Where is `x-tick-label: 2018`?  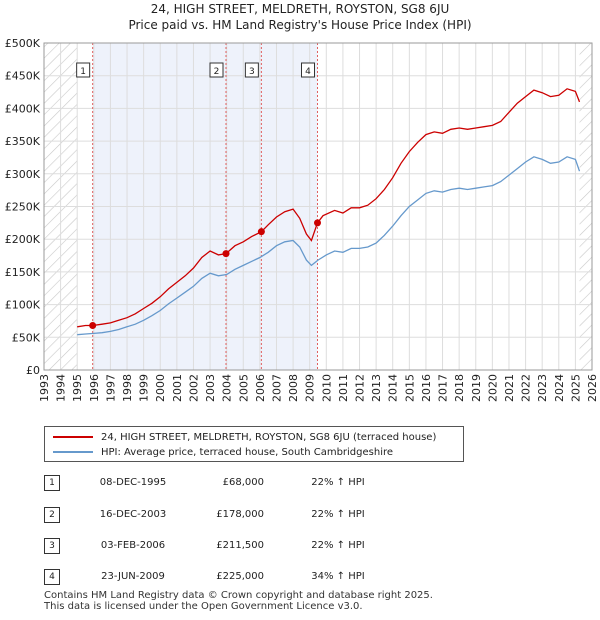 x-tick-label: 2018 is located at coordinates (459, 388).